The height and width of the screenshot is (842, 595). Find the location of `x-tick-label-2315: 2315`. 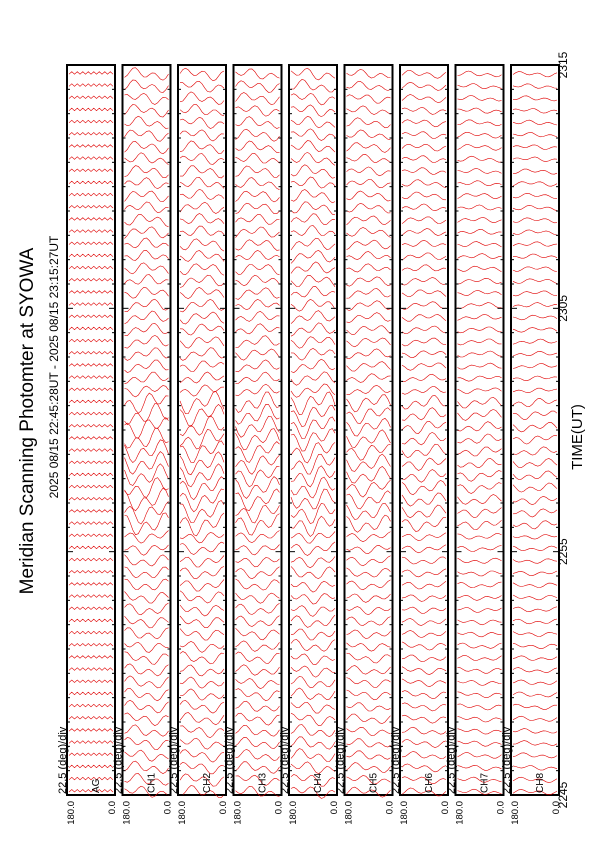

x-tick-label-2315: 2315 is located at coordinates (563, 64).